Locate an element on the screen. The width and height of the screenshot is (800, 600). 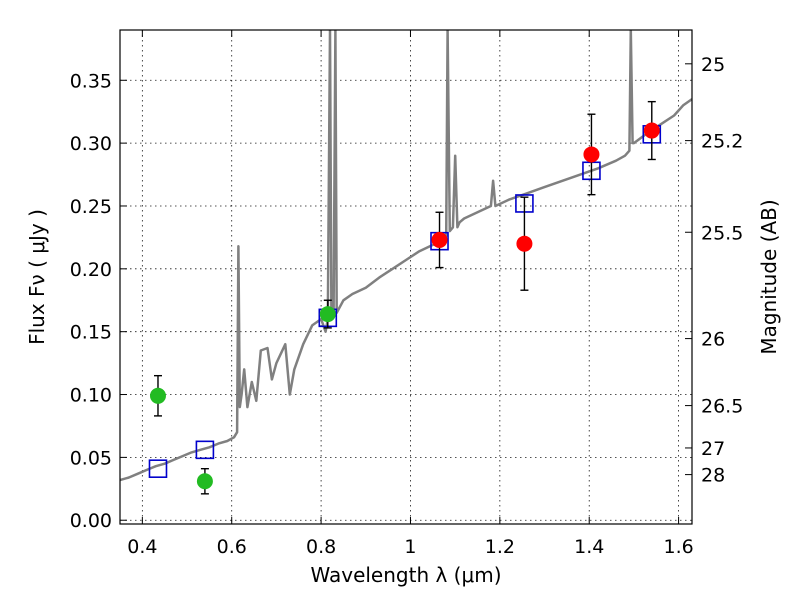
x-tick-label: 1.4 is located at coordinates (589, 547).